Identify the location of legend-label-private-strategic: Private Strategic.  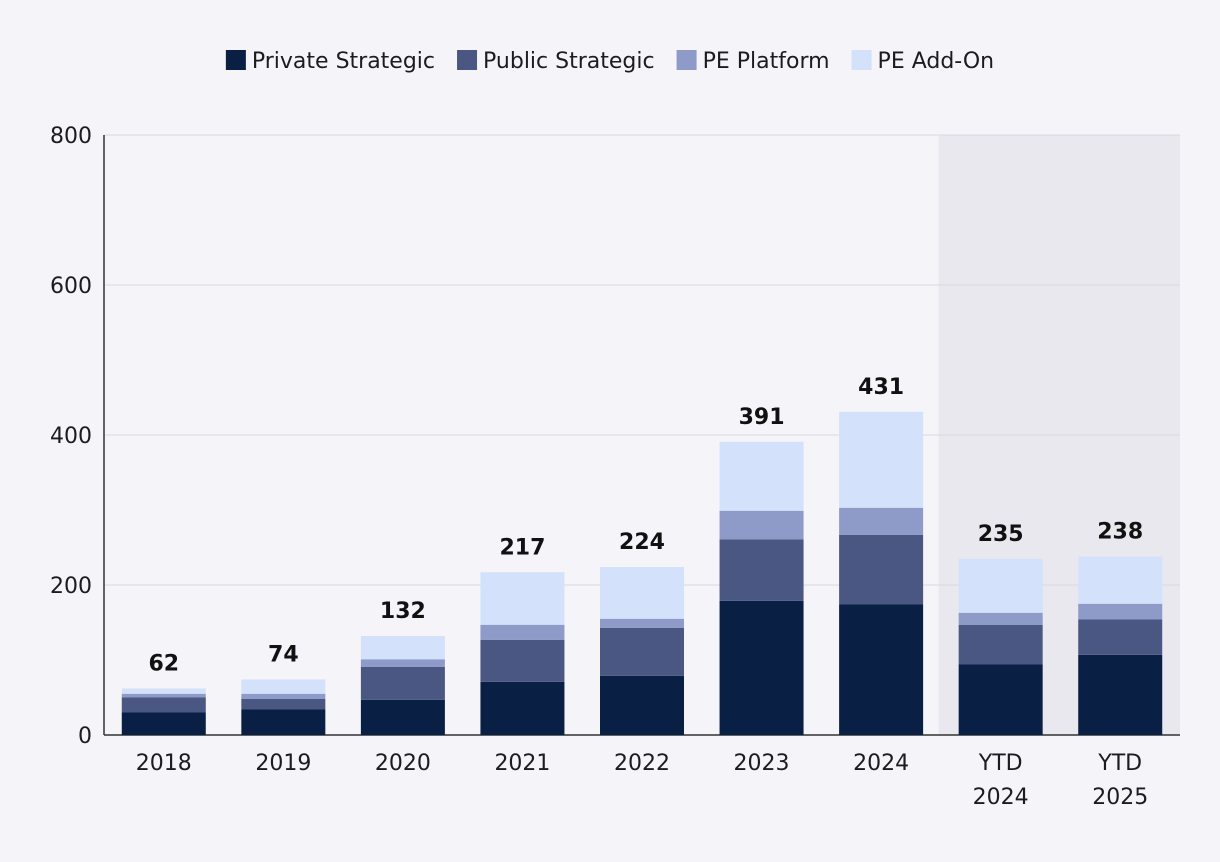
(343, 61).